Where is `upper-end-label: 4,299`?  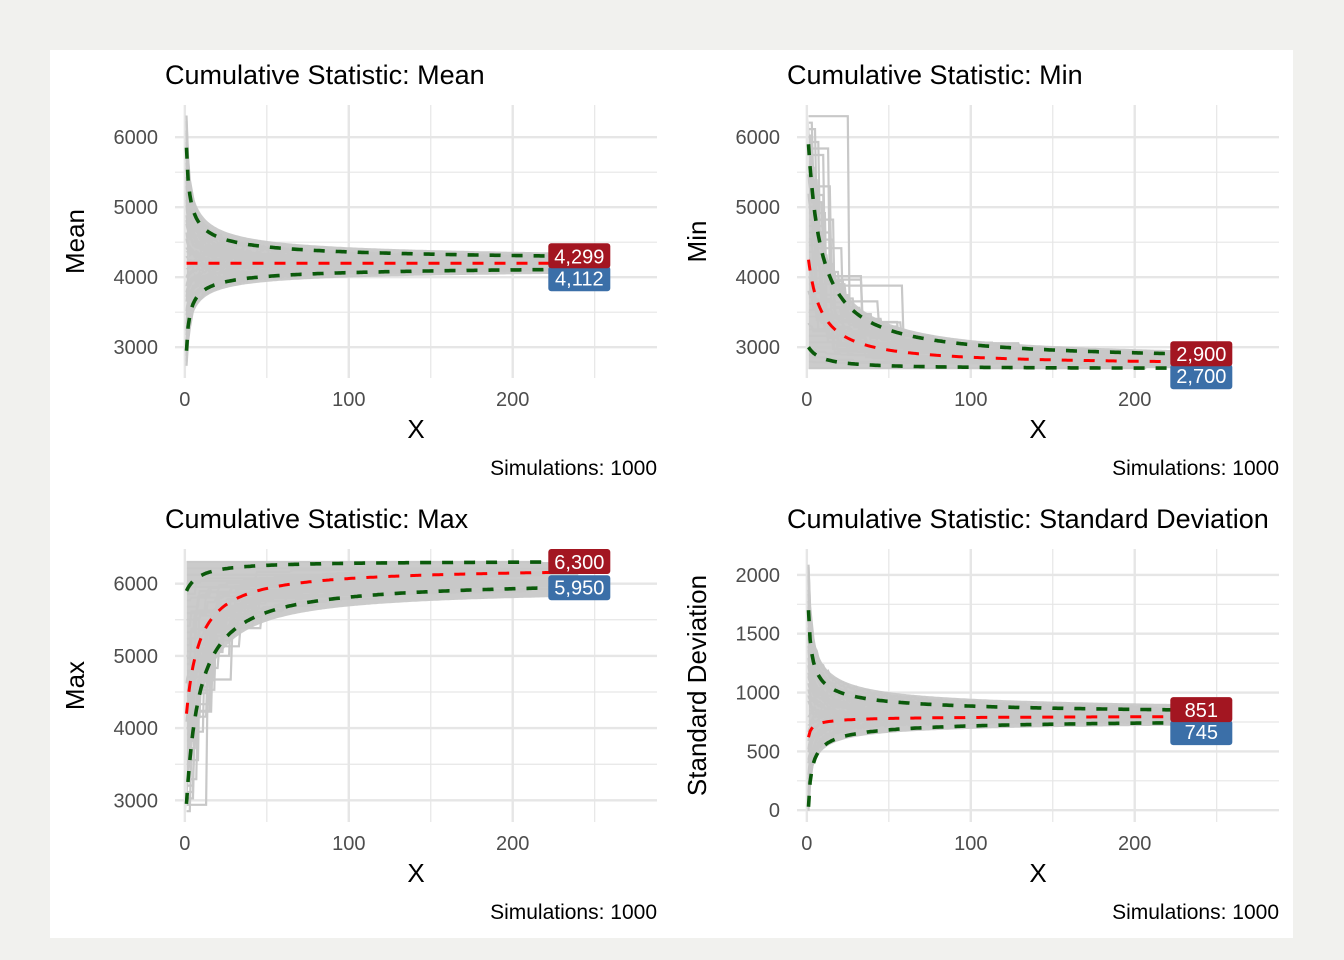 upper-end-label: 4,299 is located at coordinates (579, 256).